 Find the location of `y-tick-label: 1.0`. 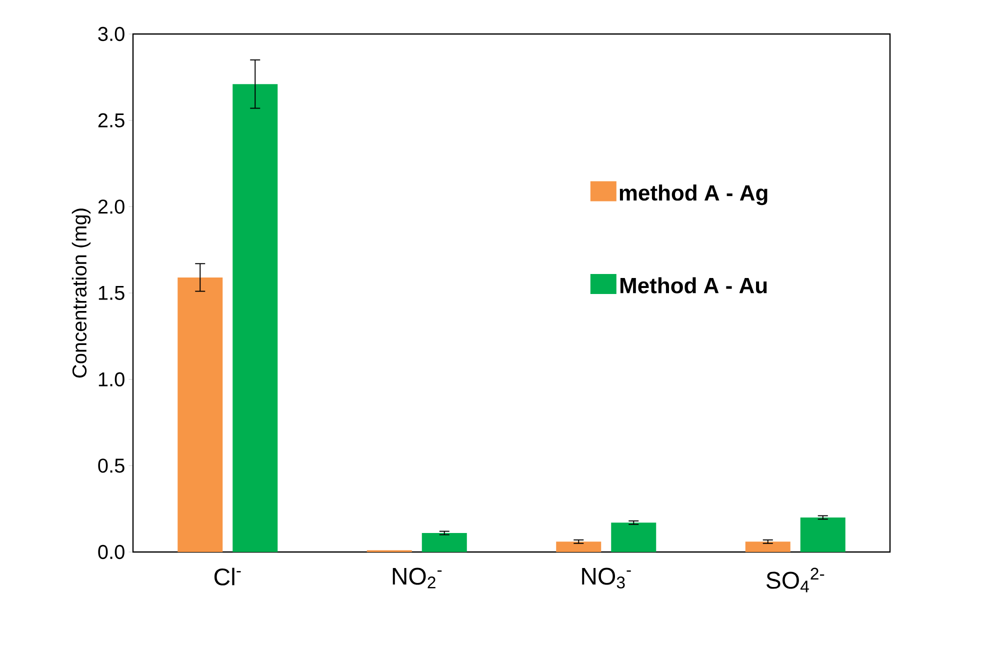

y-tick-label: 1.0 is located at coordinates (111, 379).